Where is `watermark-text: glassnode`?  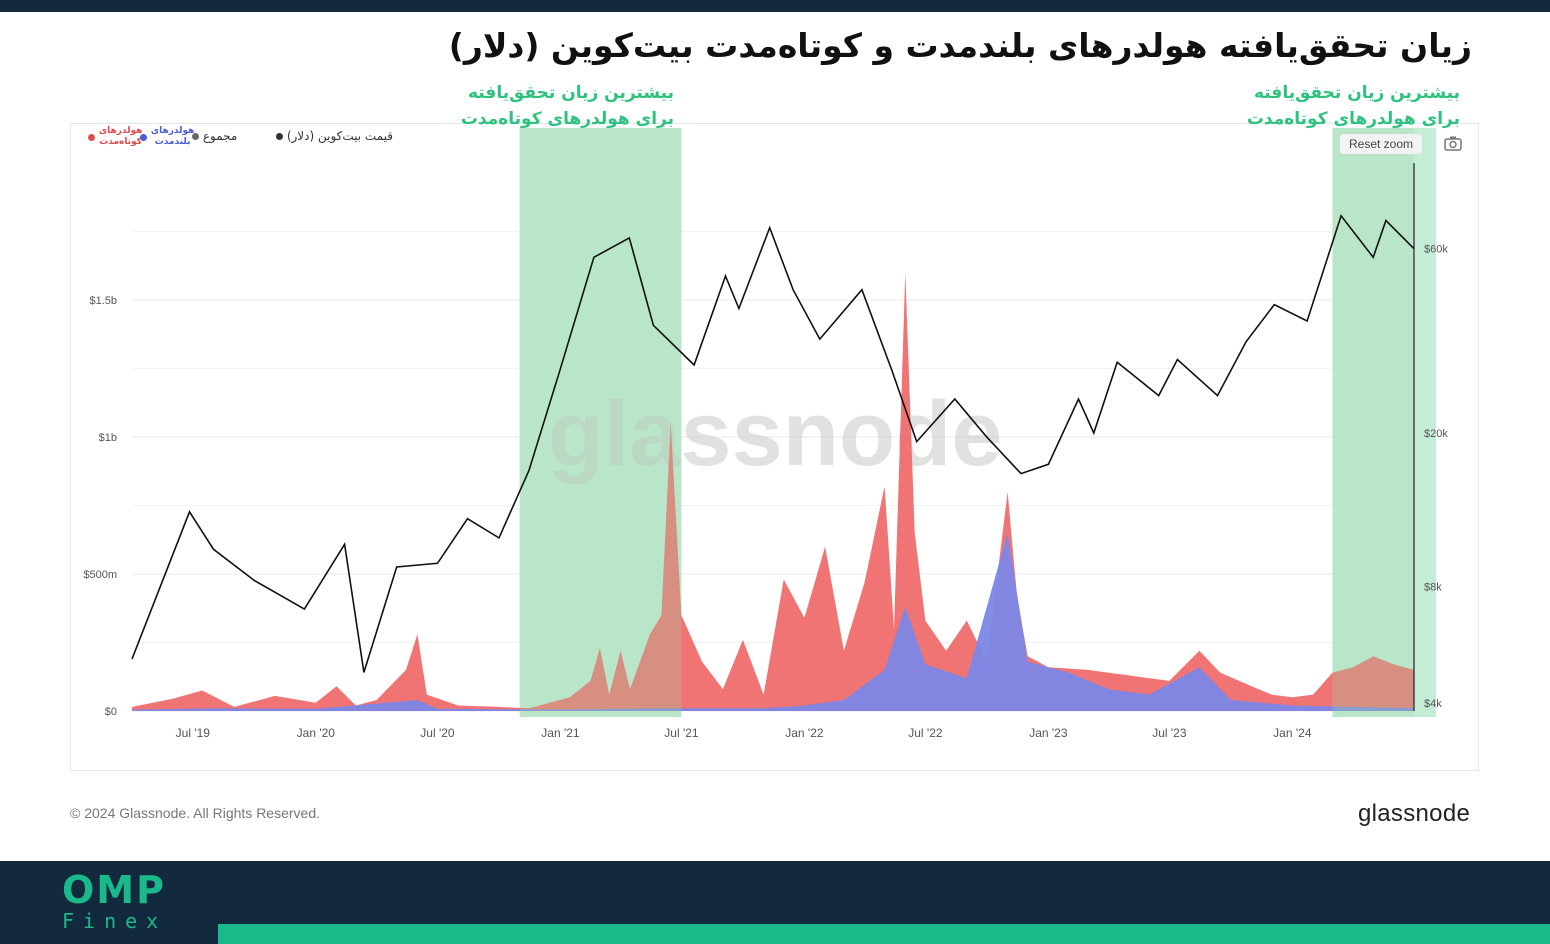
watermark-text: glassnode is located at coordinates (774, 434).